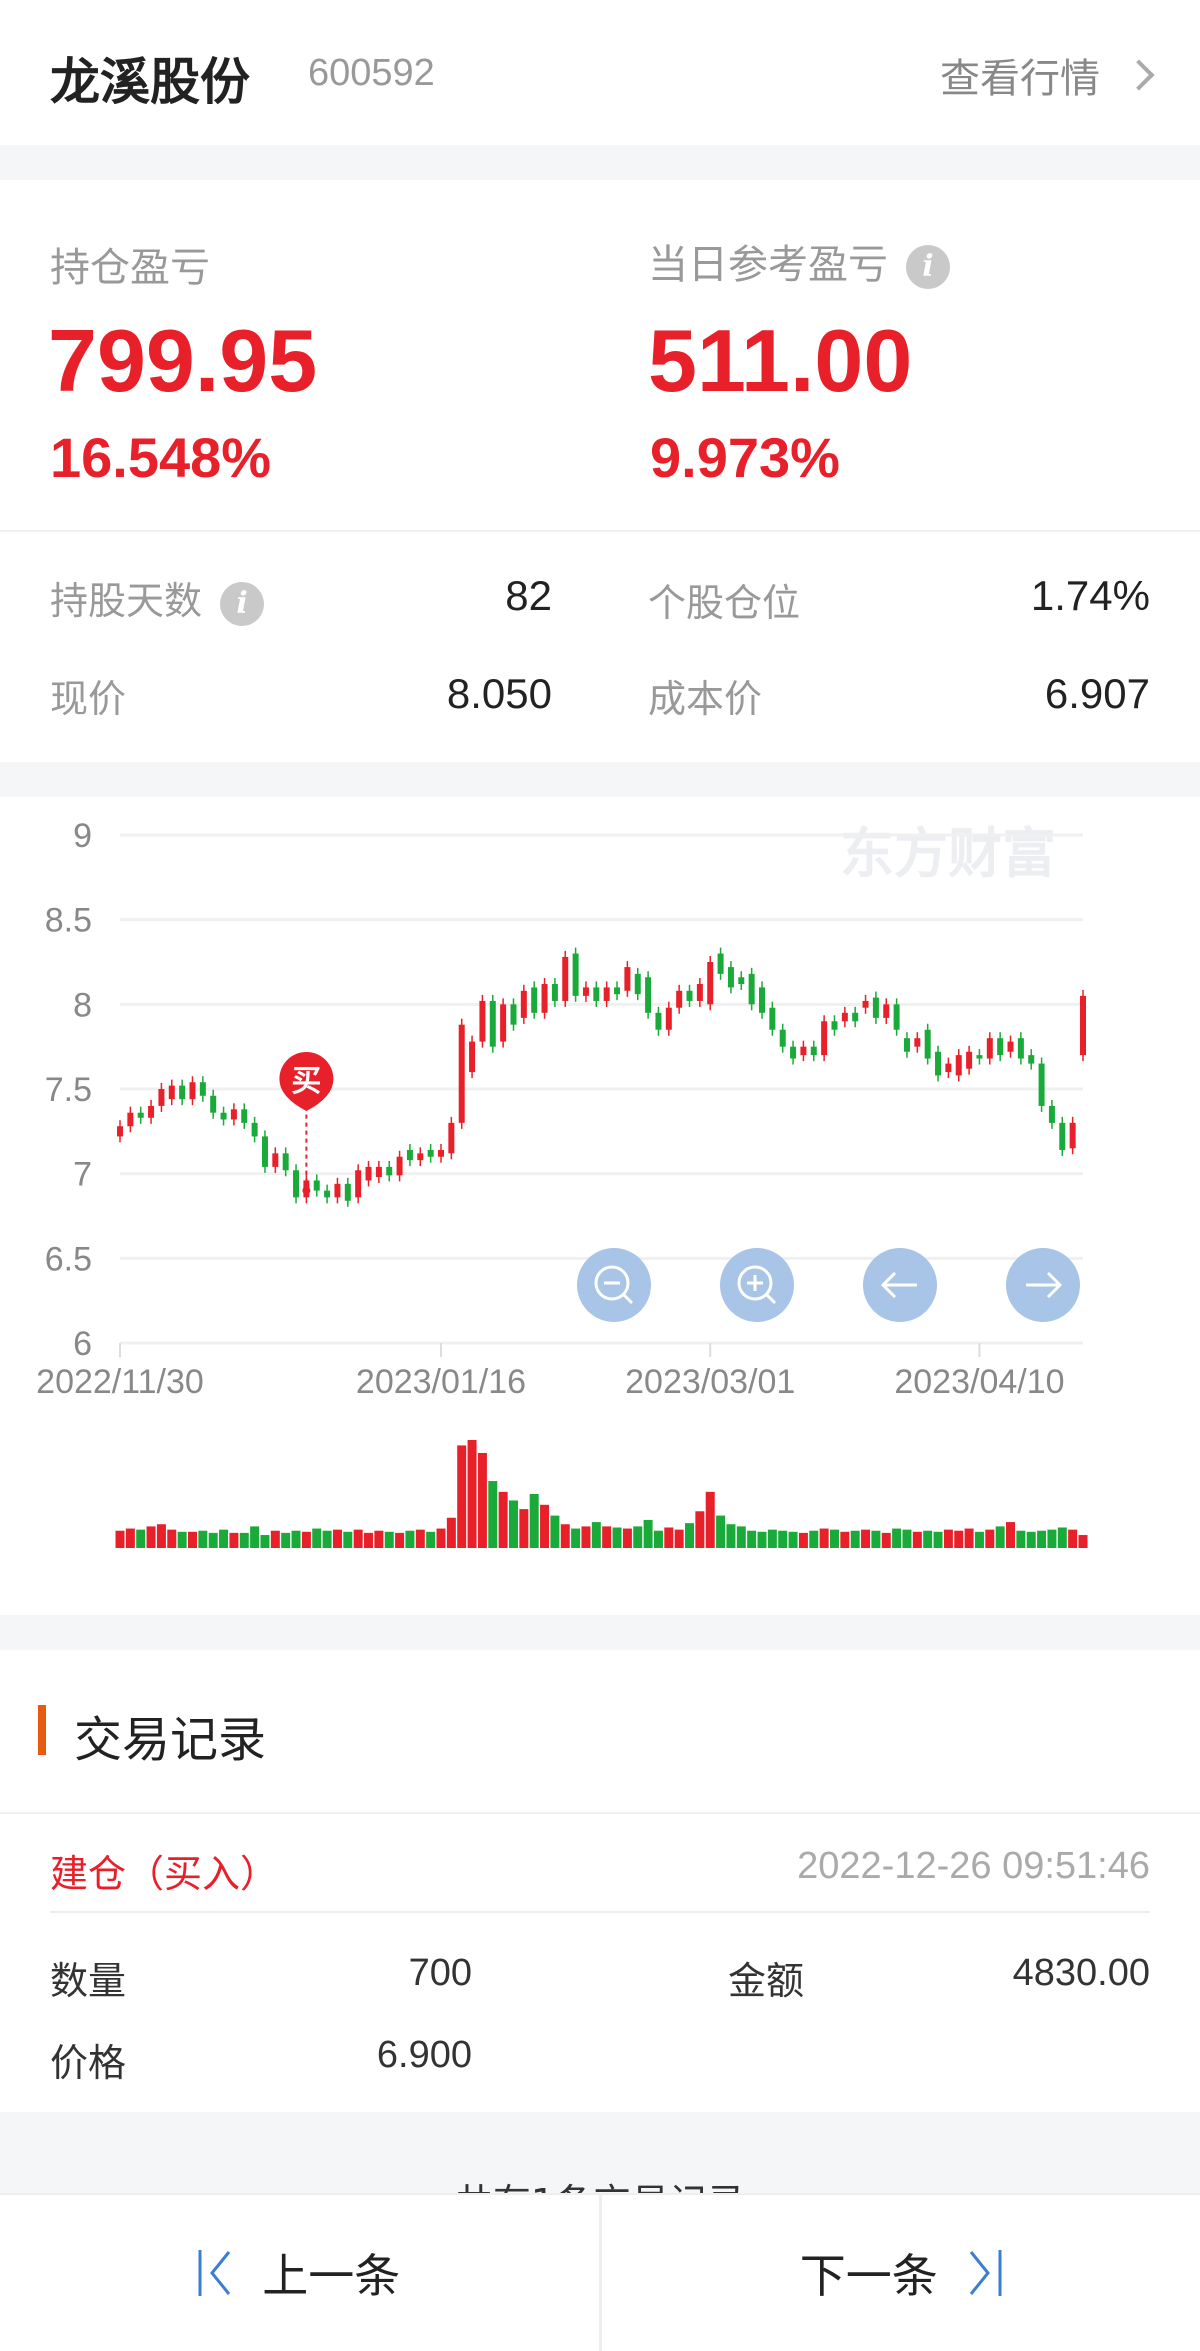 Image resolution: width=1200 pixels, height=2351 pixels. What do you see at coordinates (710, 1382) in the screenshot?
I see `x-tick-label: 2023/03/01` at bounding box center [710, 1382].